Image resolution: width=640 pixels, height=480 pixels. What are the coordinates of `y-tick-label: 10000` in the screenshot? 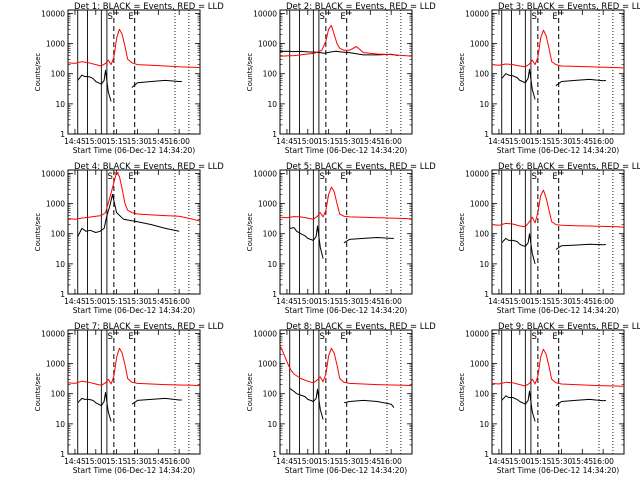 It's located at (265, 333).